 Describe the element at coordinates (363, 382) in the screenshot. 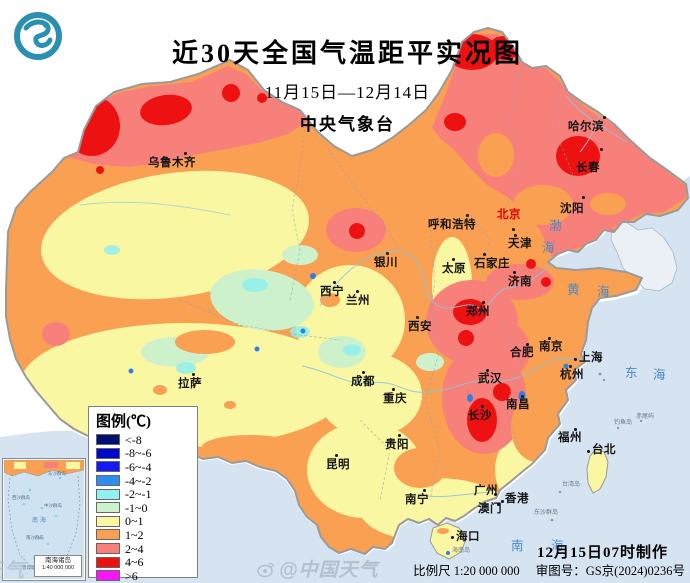

I see `city-label: 成都` at that location.